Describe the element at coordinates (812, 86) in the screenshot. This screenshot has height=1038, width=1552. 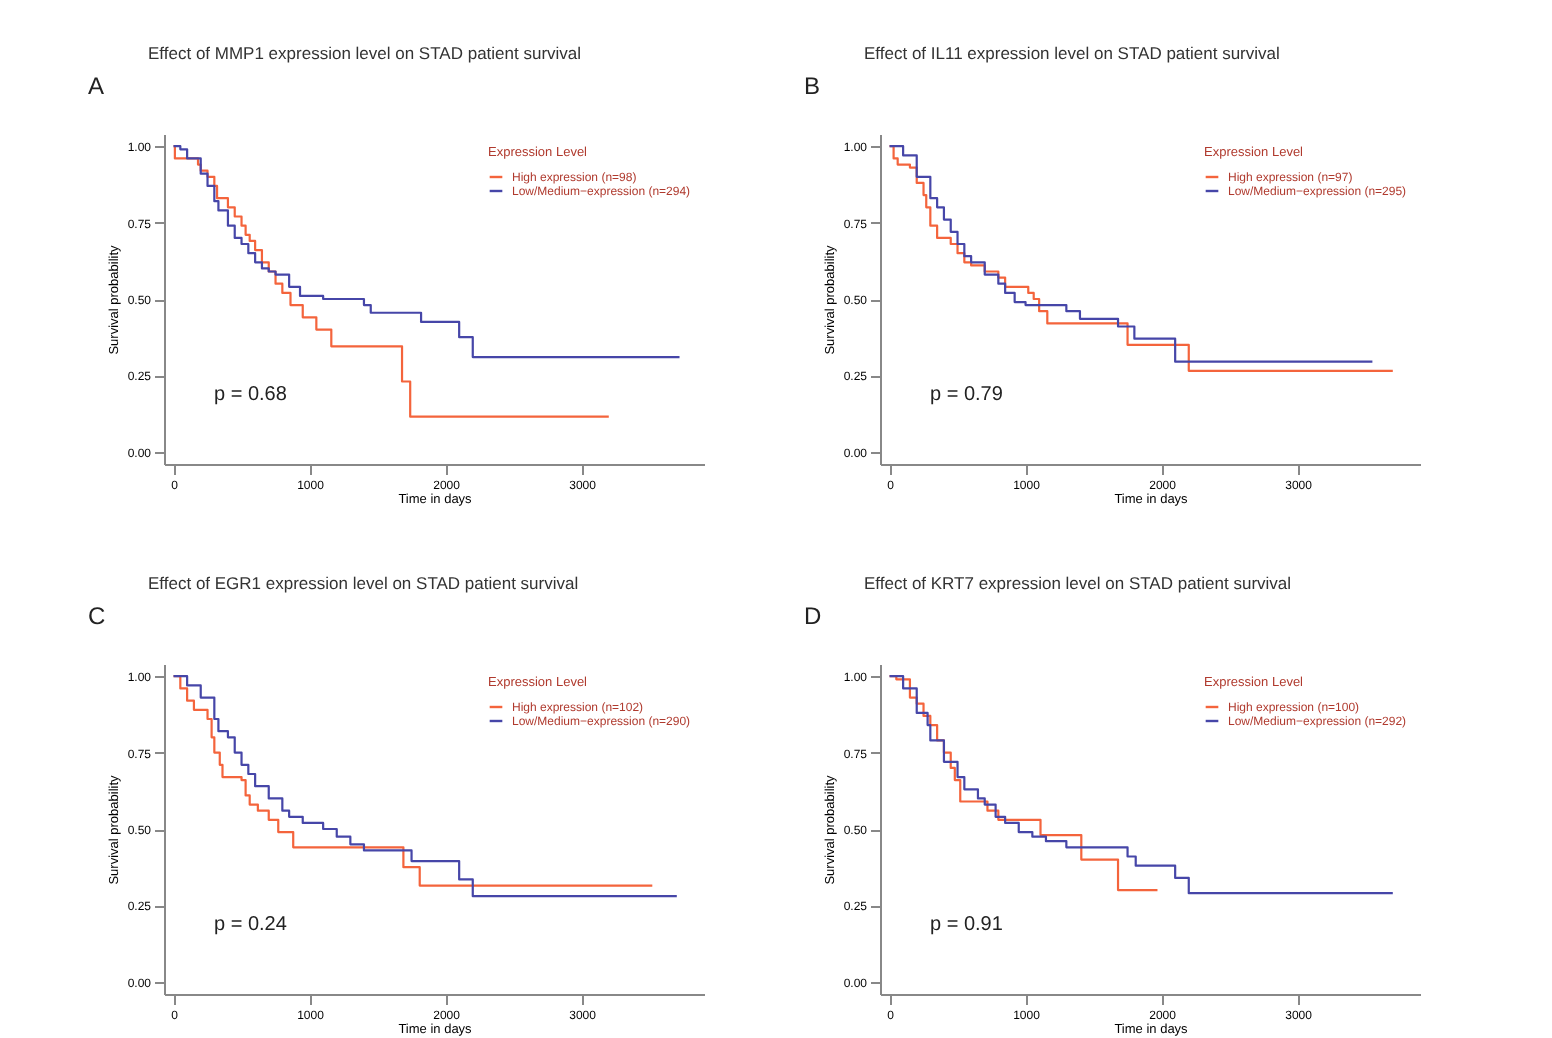
I see `text: B` at that location.